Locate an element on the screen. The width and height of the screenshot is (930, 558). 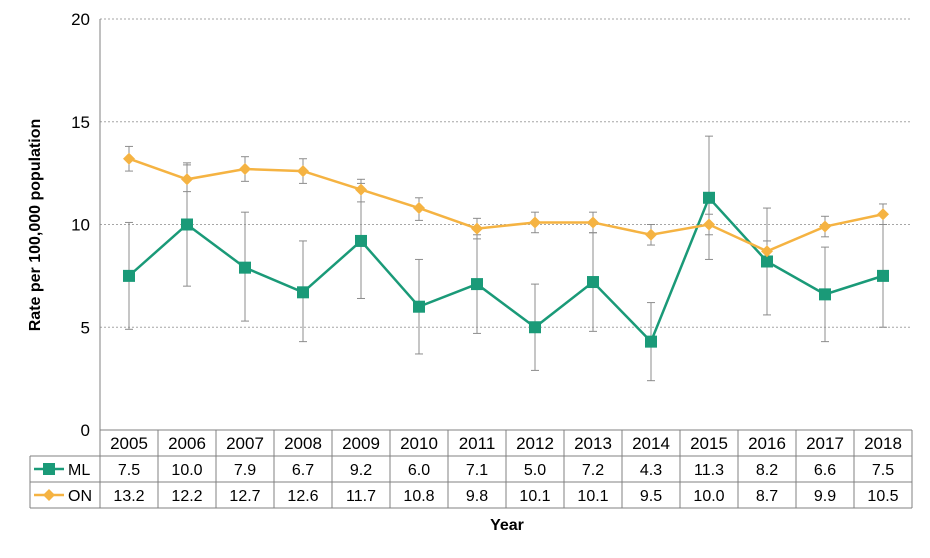
data-label-ml: 11.3 is located at coordinates (709, 470).